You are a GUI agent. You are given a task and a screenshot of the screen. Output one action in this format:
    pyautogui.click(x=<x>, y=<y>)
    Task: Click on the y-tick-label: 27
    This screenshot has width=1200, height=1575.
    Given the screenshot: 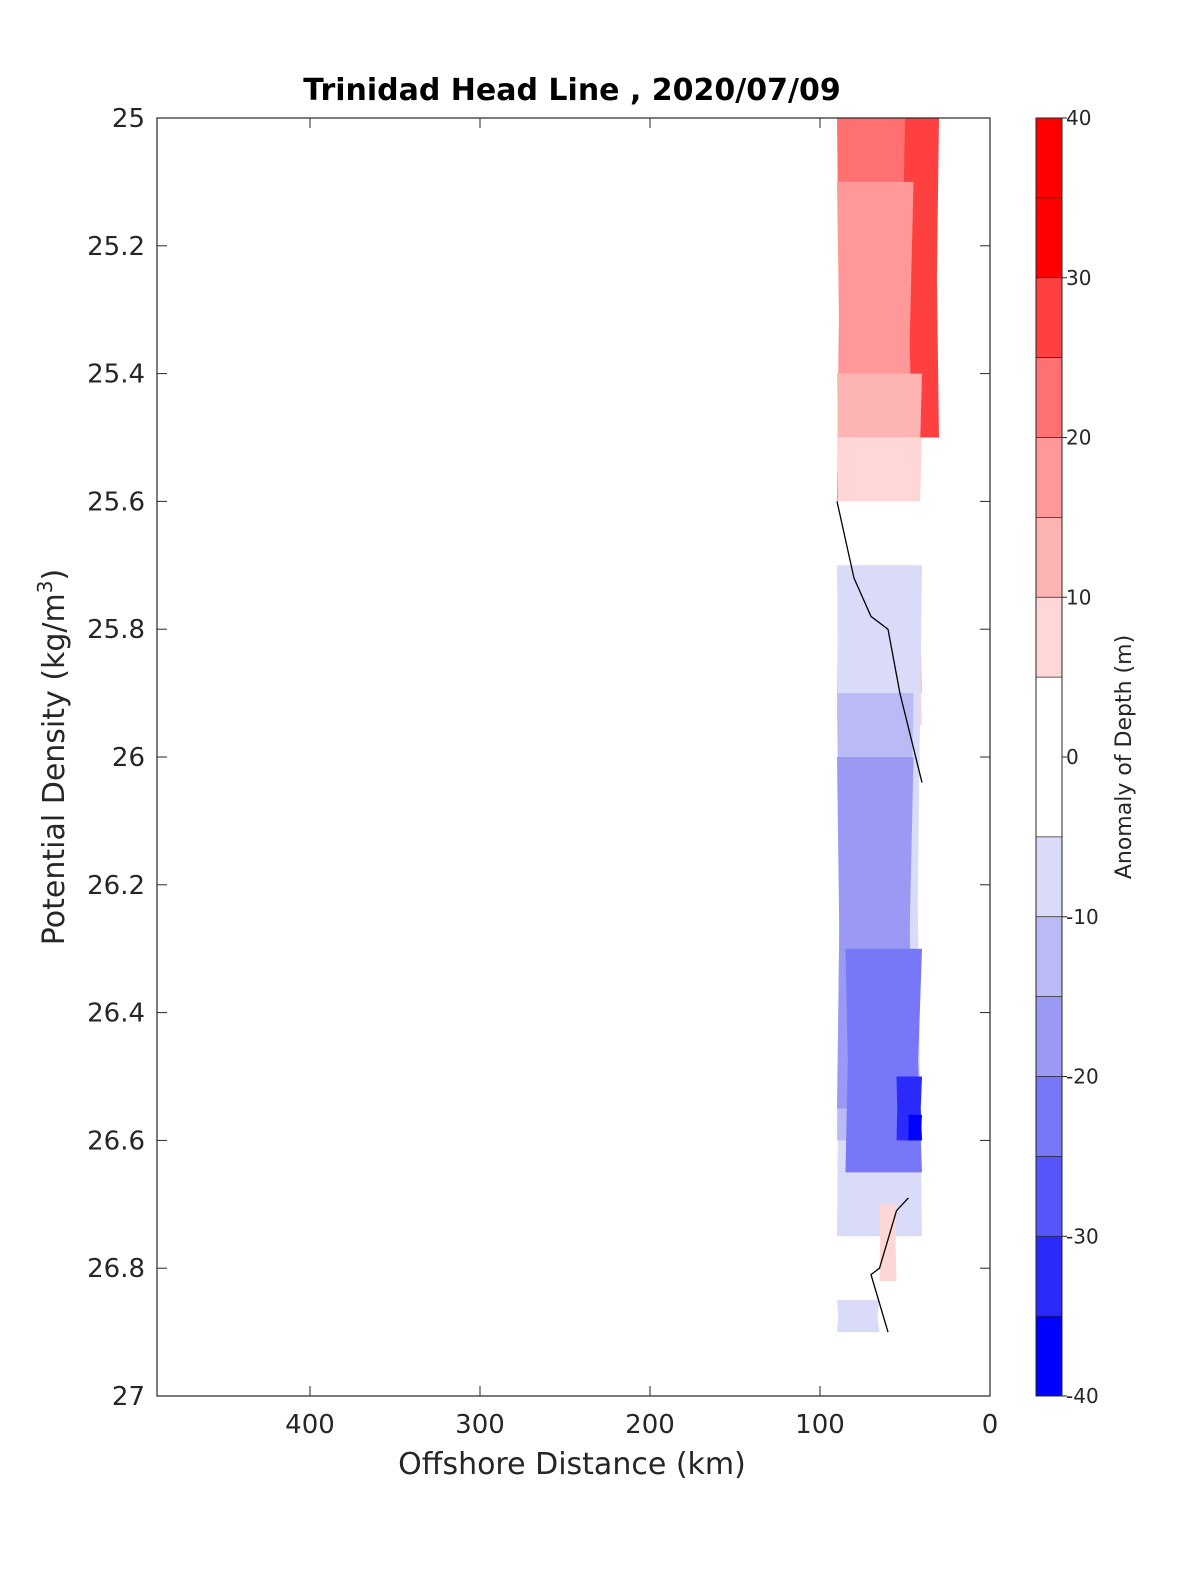 What is the action you would take?
    pyautogui.click(x=128, y=1397)
    